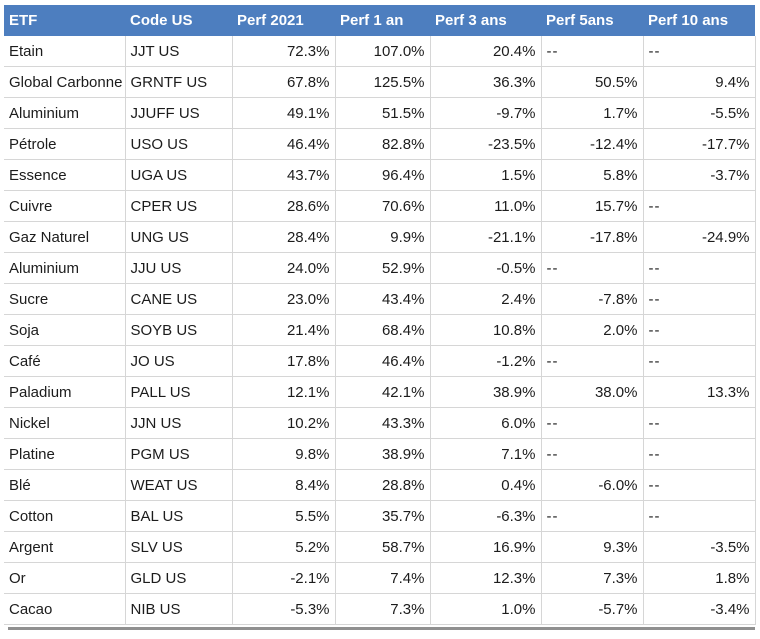 This screenshot has width=760, height=639. Describe the element at coordinates (592, 144) in the screenshot. I see `table-cell: -12.4%` at that location.